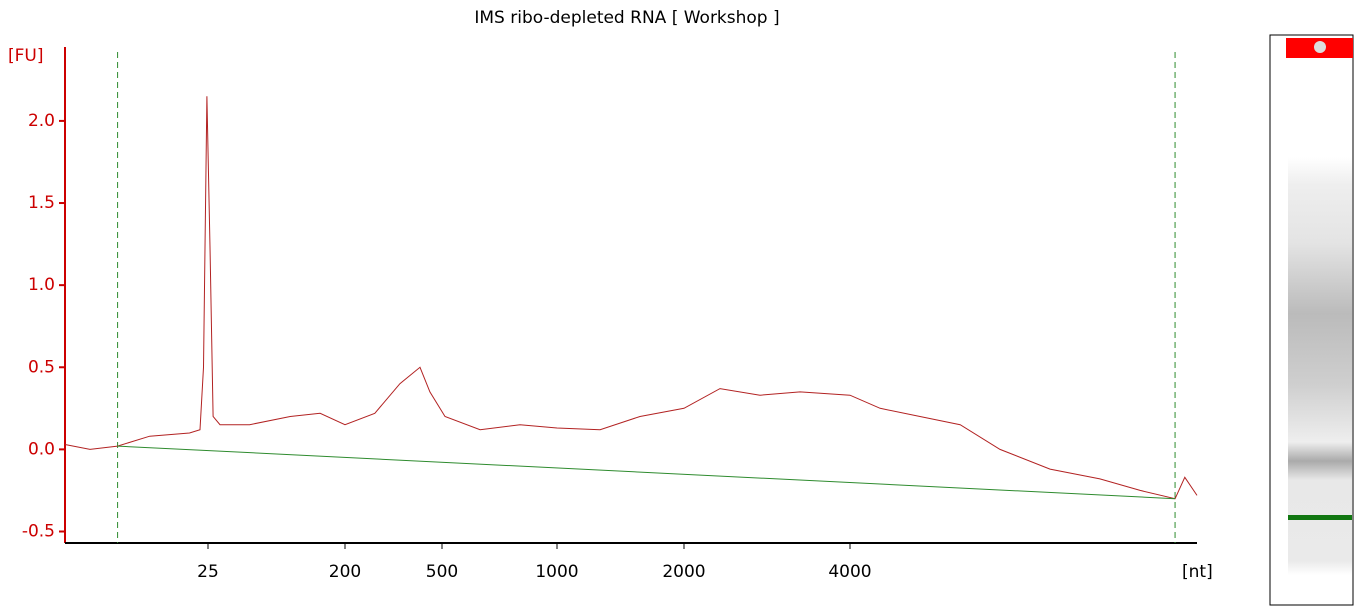 The height and width of the screenshot is (609, 1361). I want to click on x-tick-label: 200, so click(345, 572).